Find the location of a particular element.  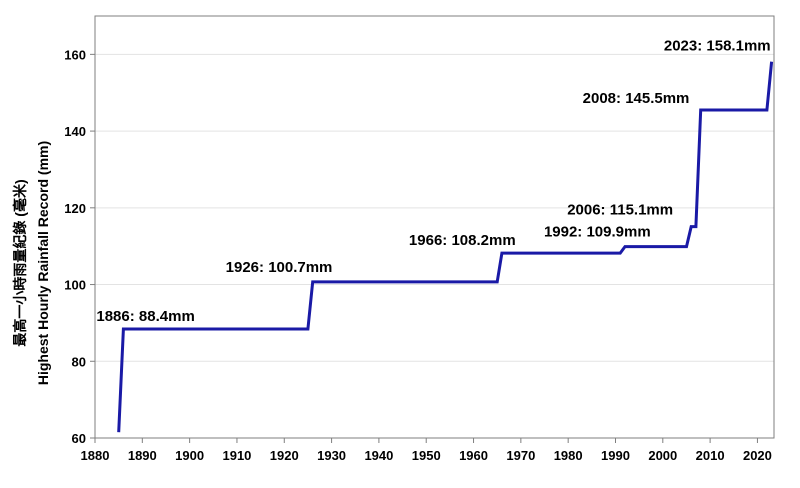

y-axis-ticks: 60 80 100 120 140 160 is located at coordinates (79, 246).